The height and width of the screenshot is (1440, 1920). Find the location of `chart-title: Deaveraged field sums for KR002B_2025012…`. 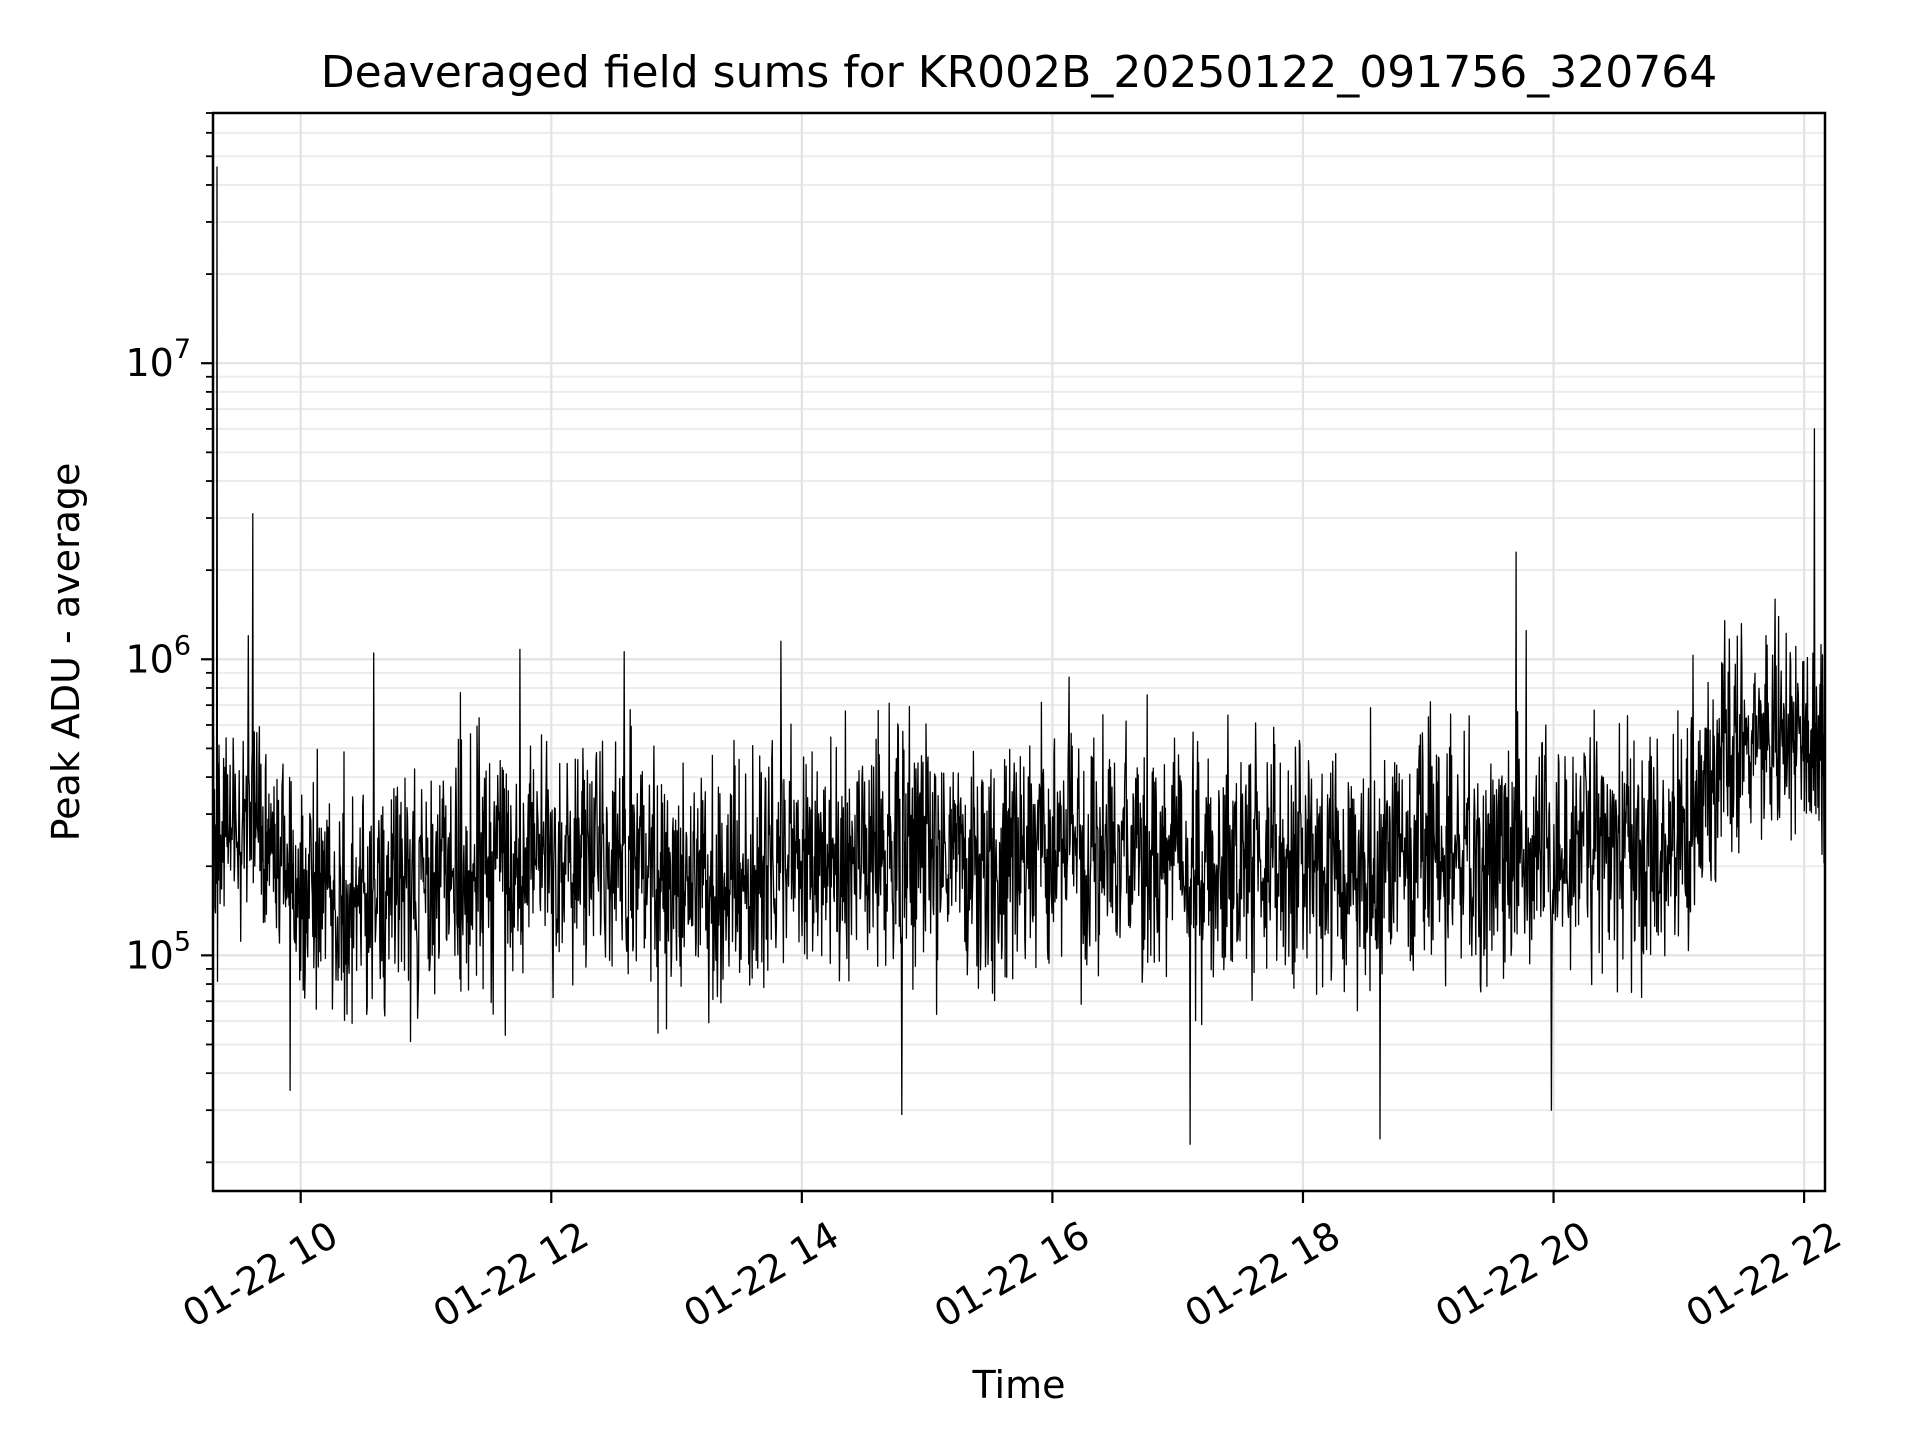

chart-title: Deaveraged field sums for KR002B_2025012… is located at coordinates (1019, 72).